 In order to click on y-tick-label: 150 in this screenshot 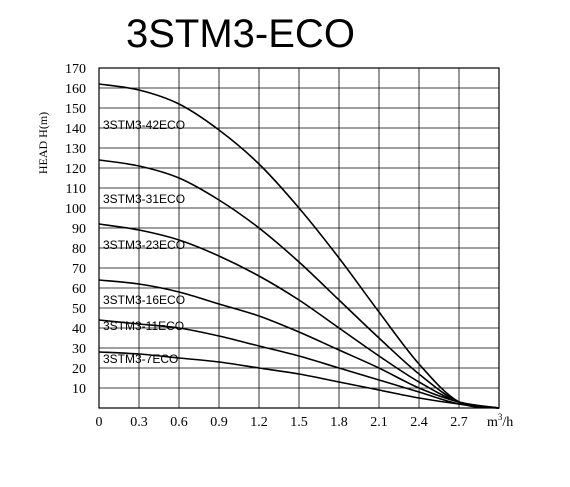, I will do `click(75, 109)`.